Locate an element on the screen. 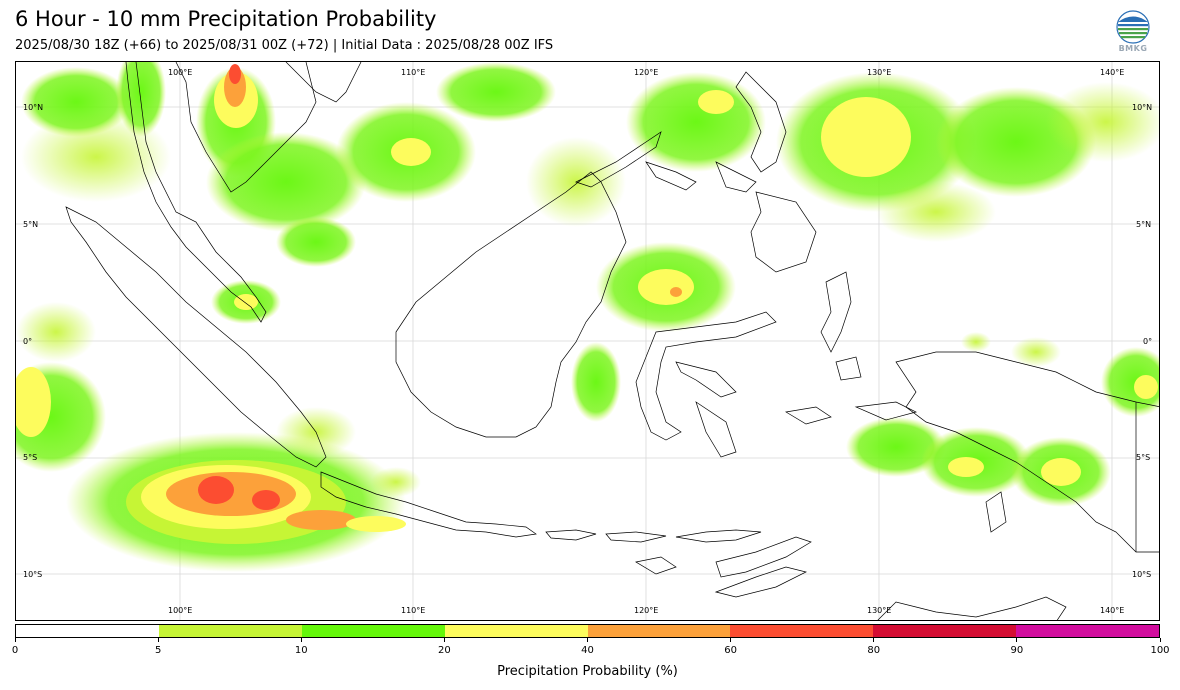  colorbar-label: Precipitation Probability (%) is located at coordinates (587, 671).